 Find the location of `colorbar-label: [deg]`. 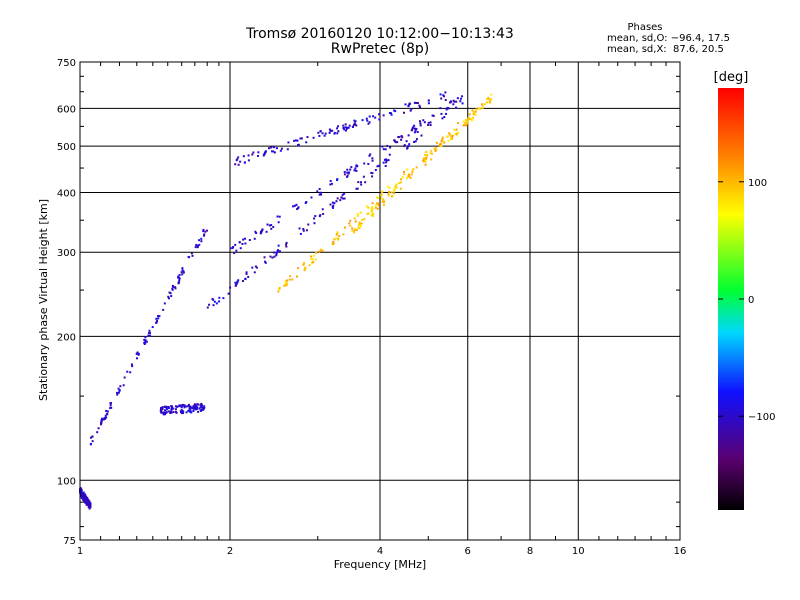

colorbar-label: [deg] is located at coordinates (731, 77).